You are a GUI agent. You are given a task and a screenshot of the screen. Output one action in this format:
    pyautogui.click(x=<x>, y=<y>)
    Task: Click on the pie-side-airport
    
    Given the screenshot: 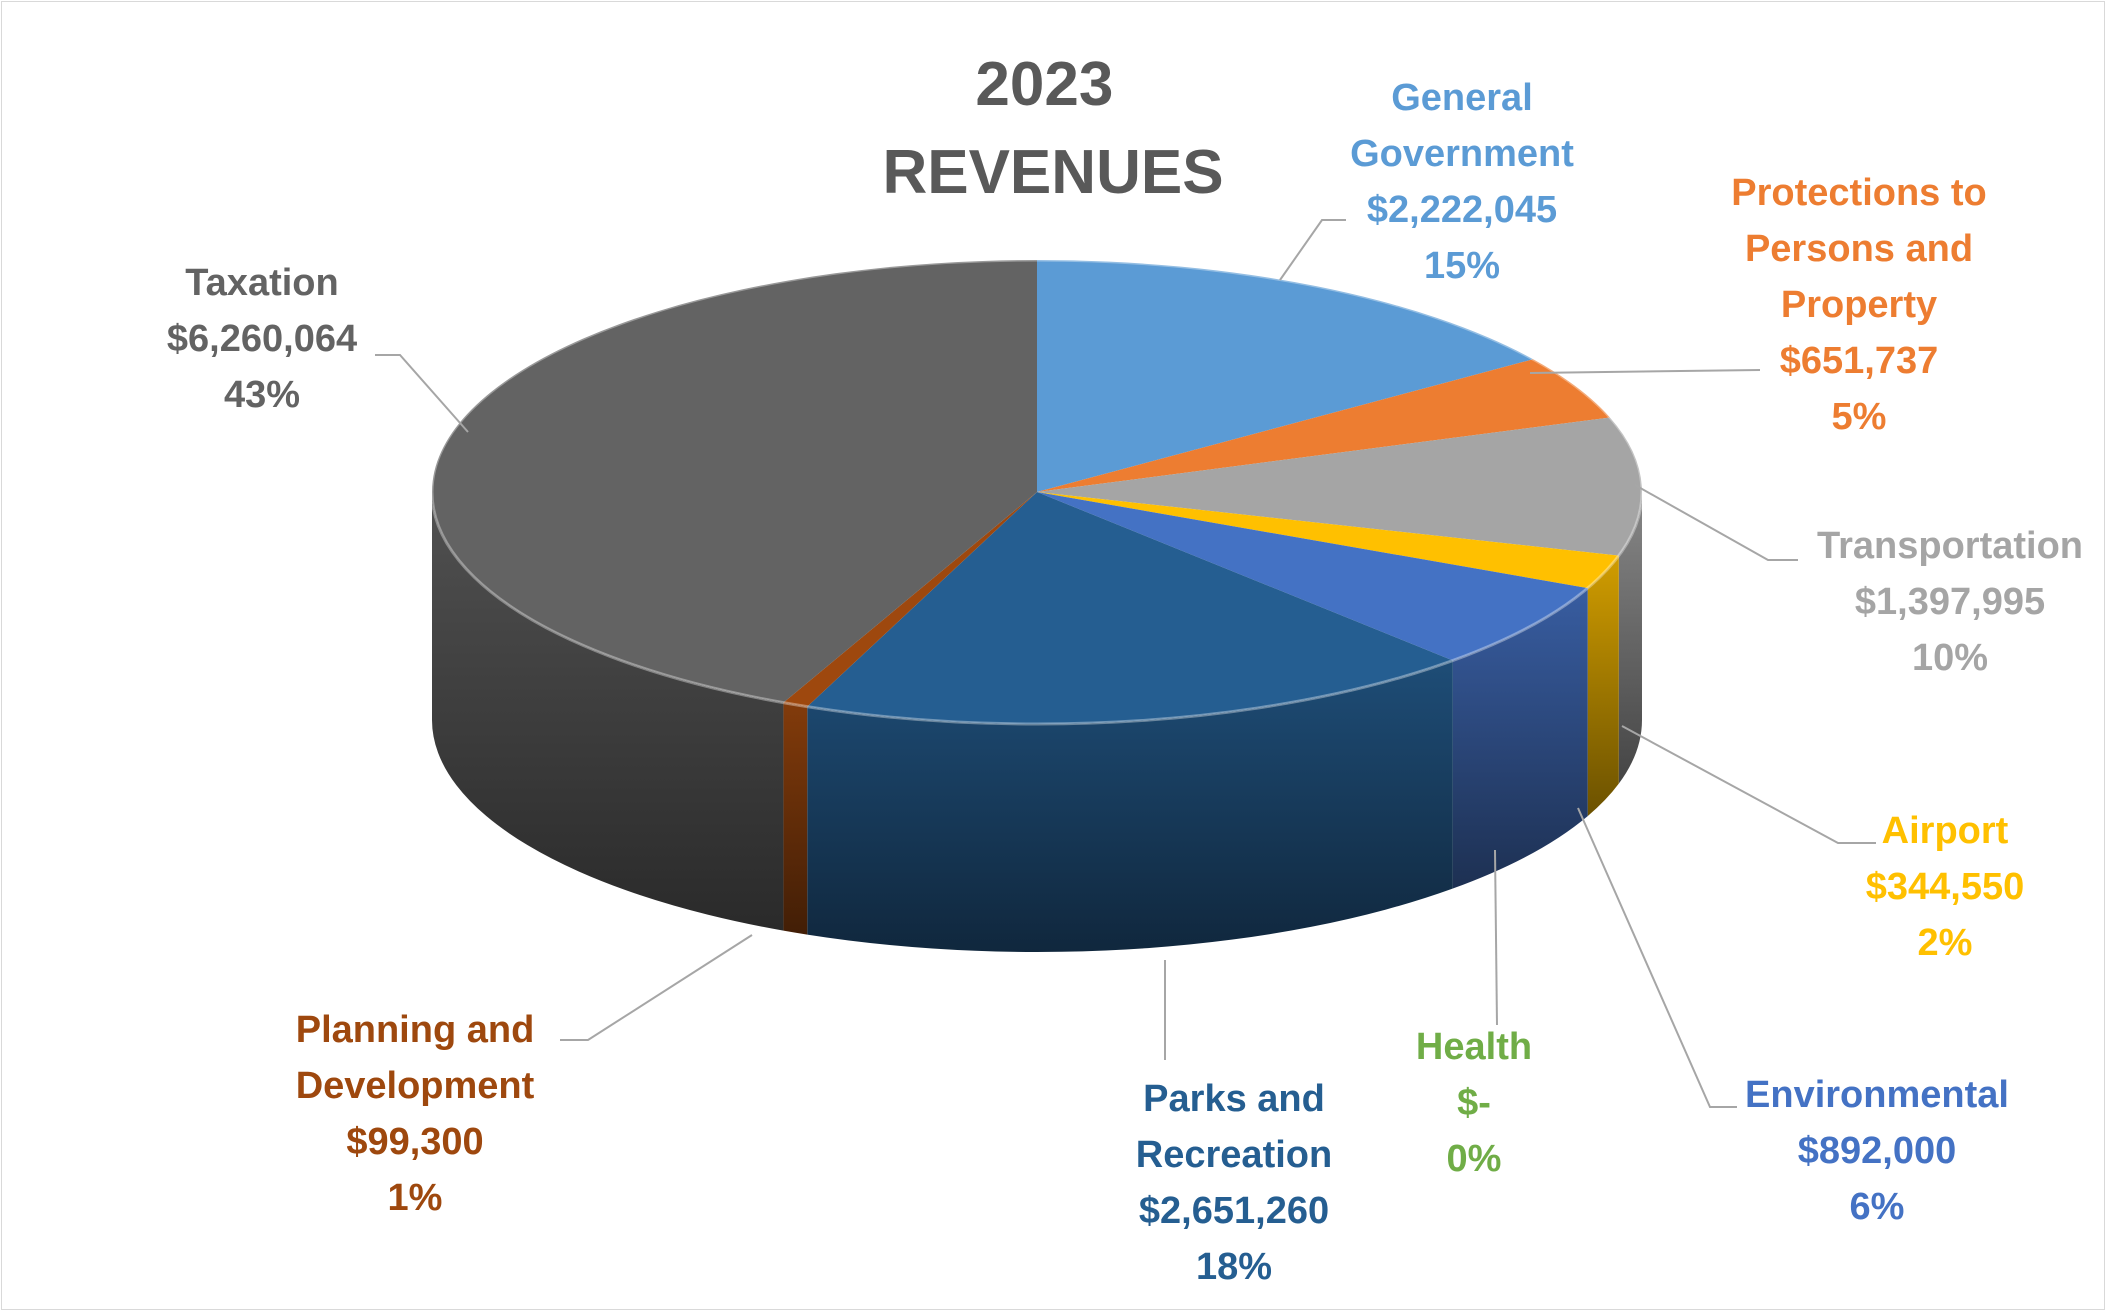 What is the action you would take?
    pyautogui.click(x=1603, y=686)
    